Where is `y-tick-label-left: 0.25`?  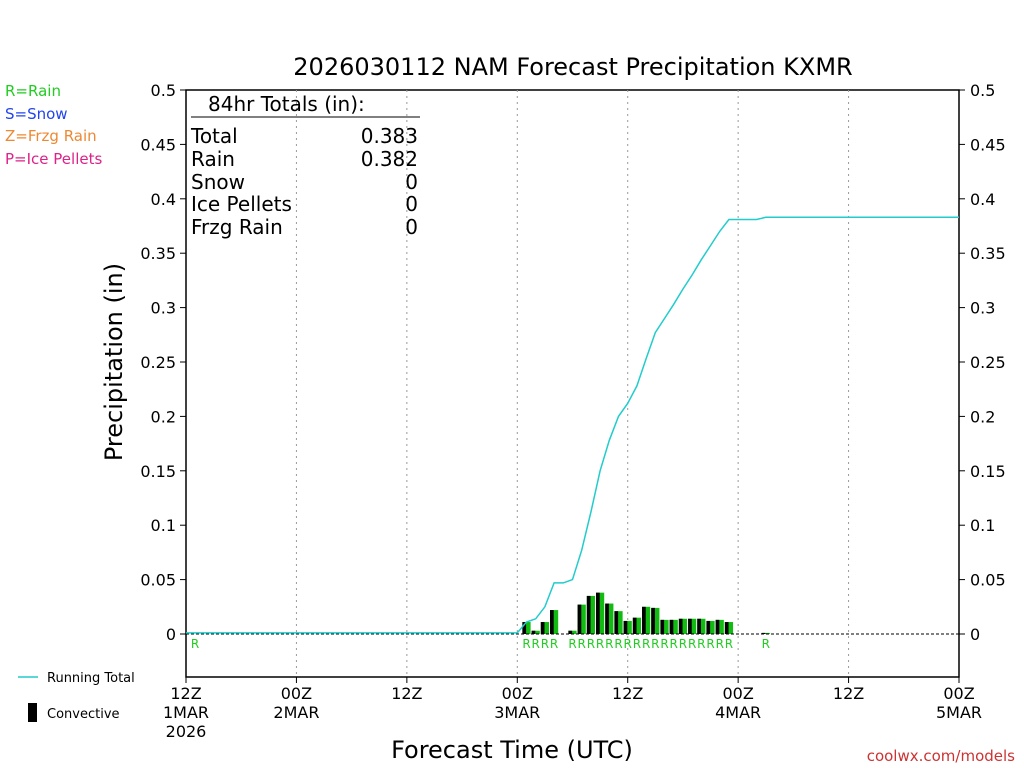
y-tick-label-left: 0.25 is located at coordinates (158, 362).